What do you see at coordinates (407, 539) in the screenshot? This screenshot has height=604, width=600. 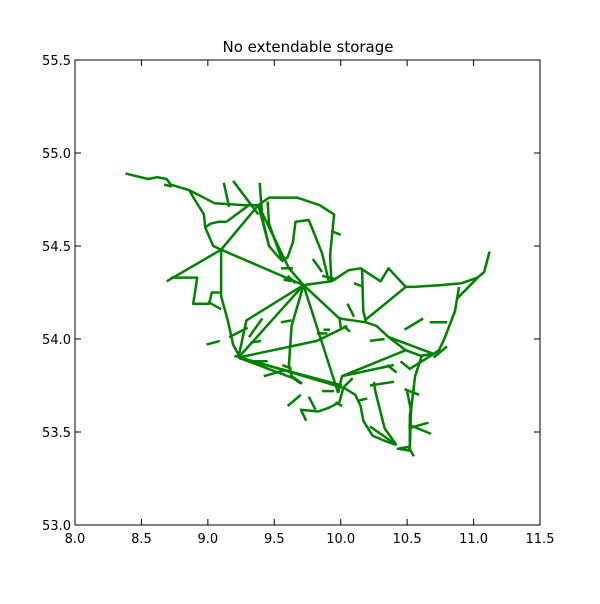 I see `x-tick-label: 10.5` at bounding box center [407, 539].